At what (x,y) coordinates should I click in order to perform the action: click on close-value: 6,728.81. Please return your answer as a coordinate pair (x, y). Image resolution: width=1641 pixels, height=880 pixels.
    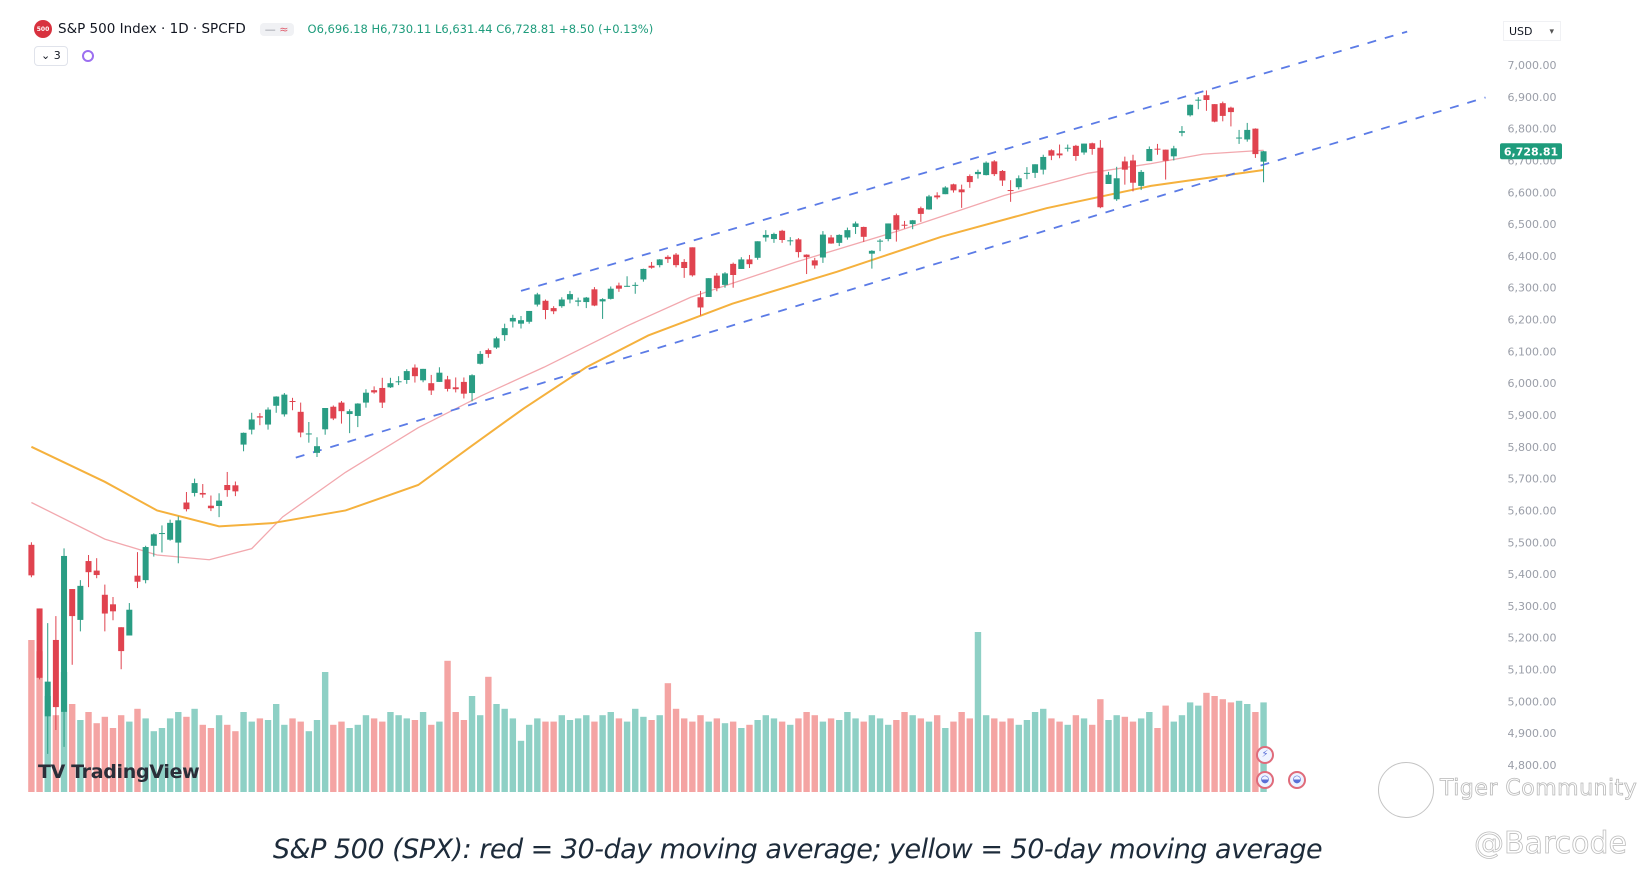
    Looking at the image, I should click on (530, 29).